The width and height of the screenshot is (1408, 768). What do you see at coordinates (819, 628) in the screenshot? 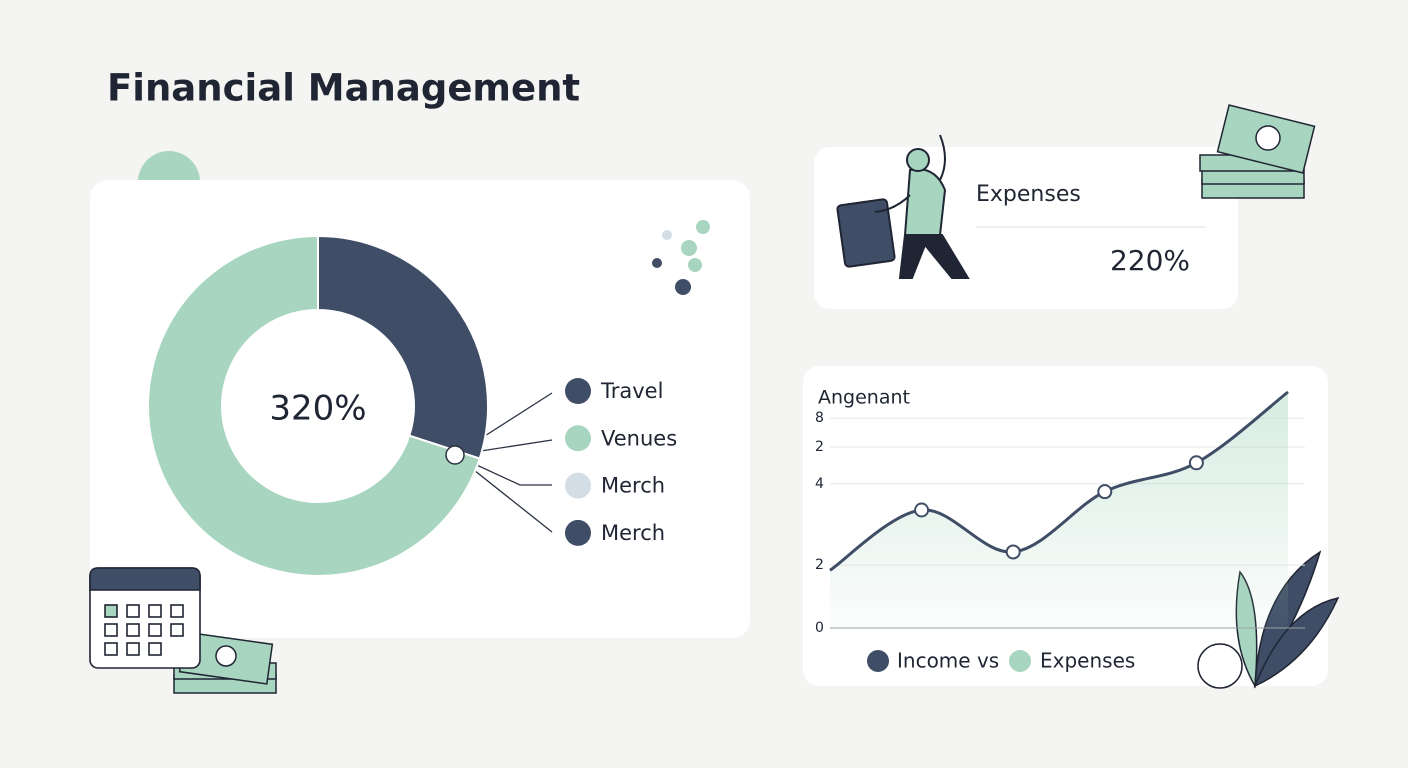
I see `y-tick-label: 0` at bounding box center [819, 628].